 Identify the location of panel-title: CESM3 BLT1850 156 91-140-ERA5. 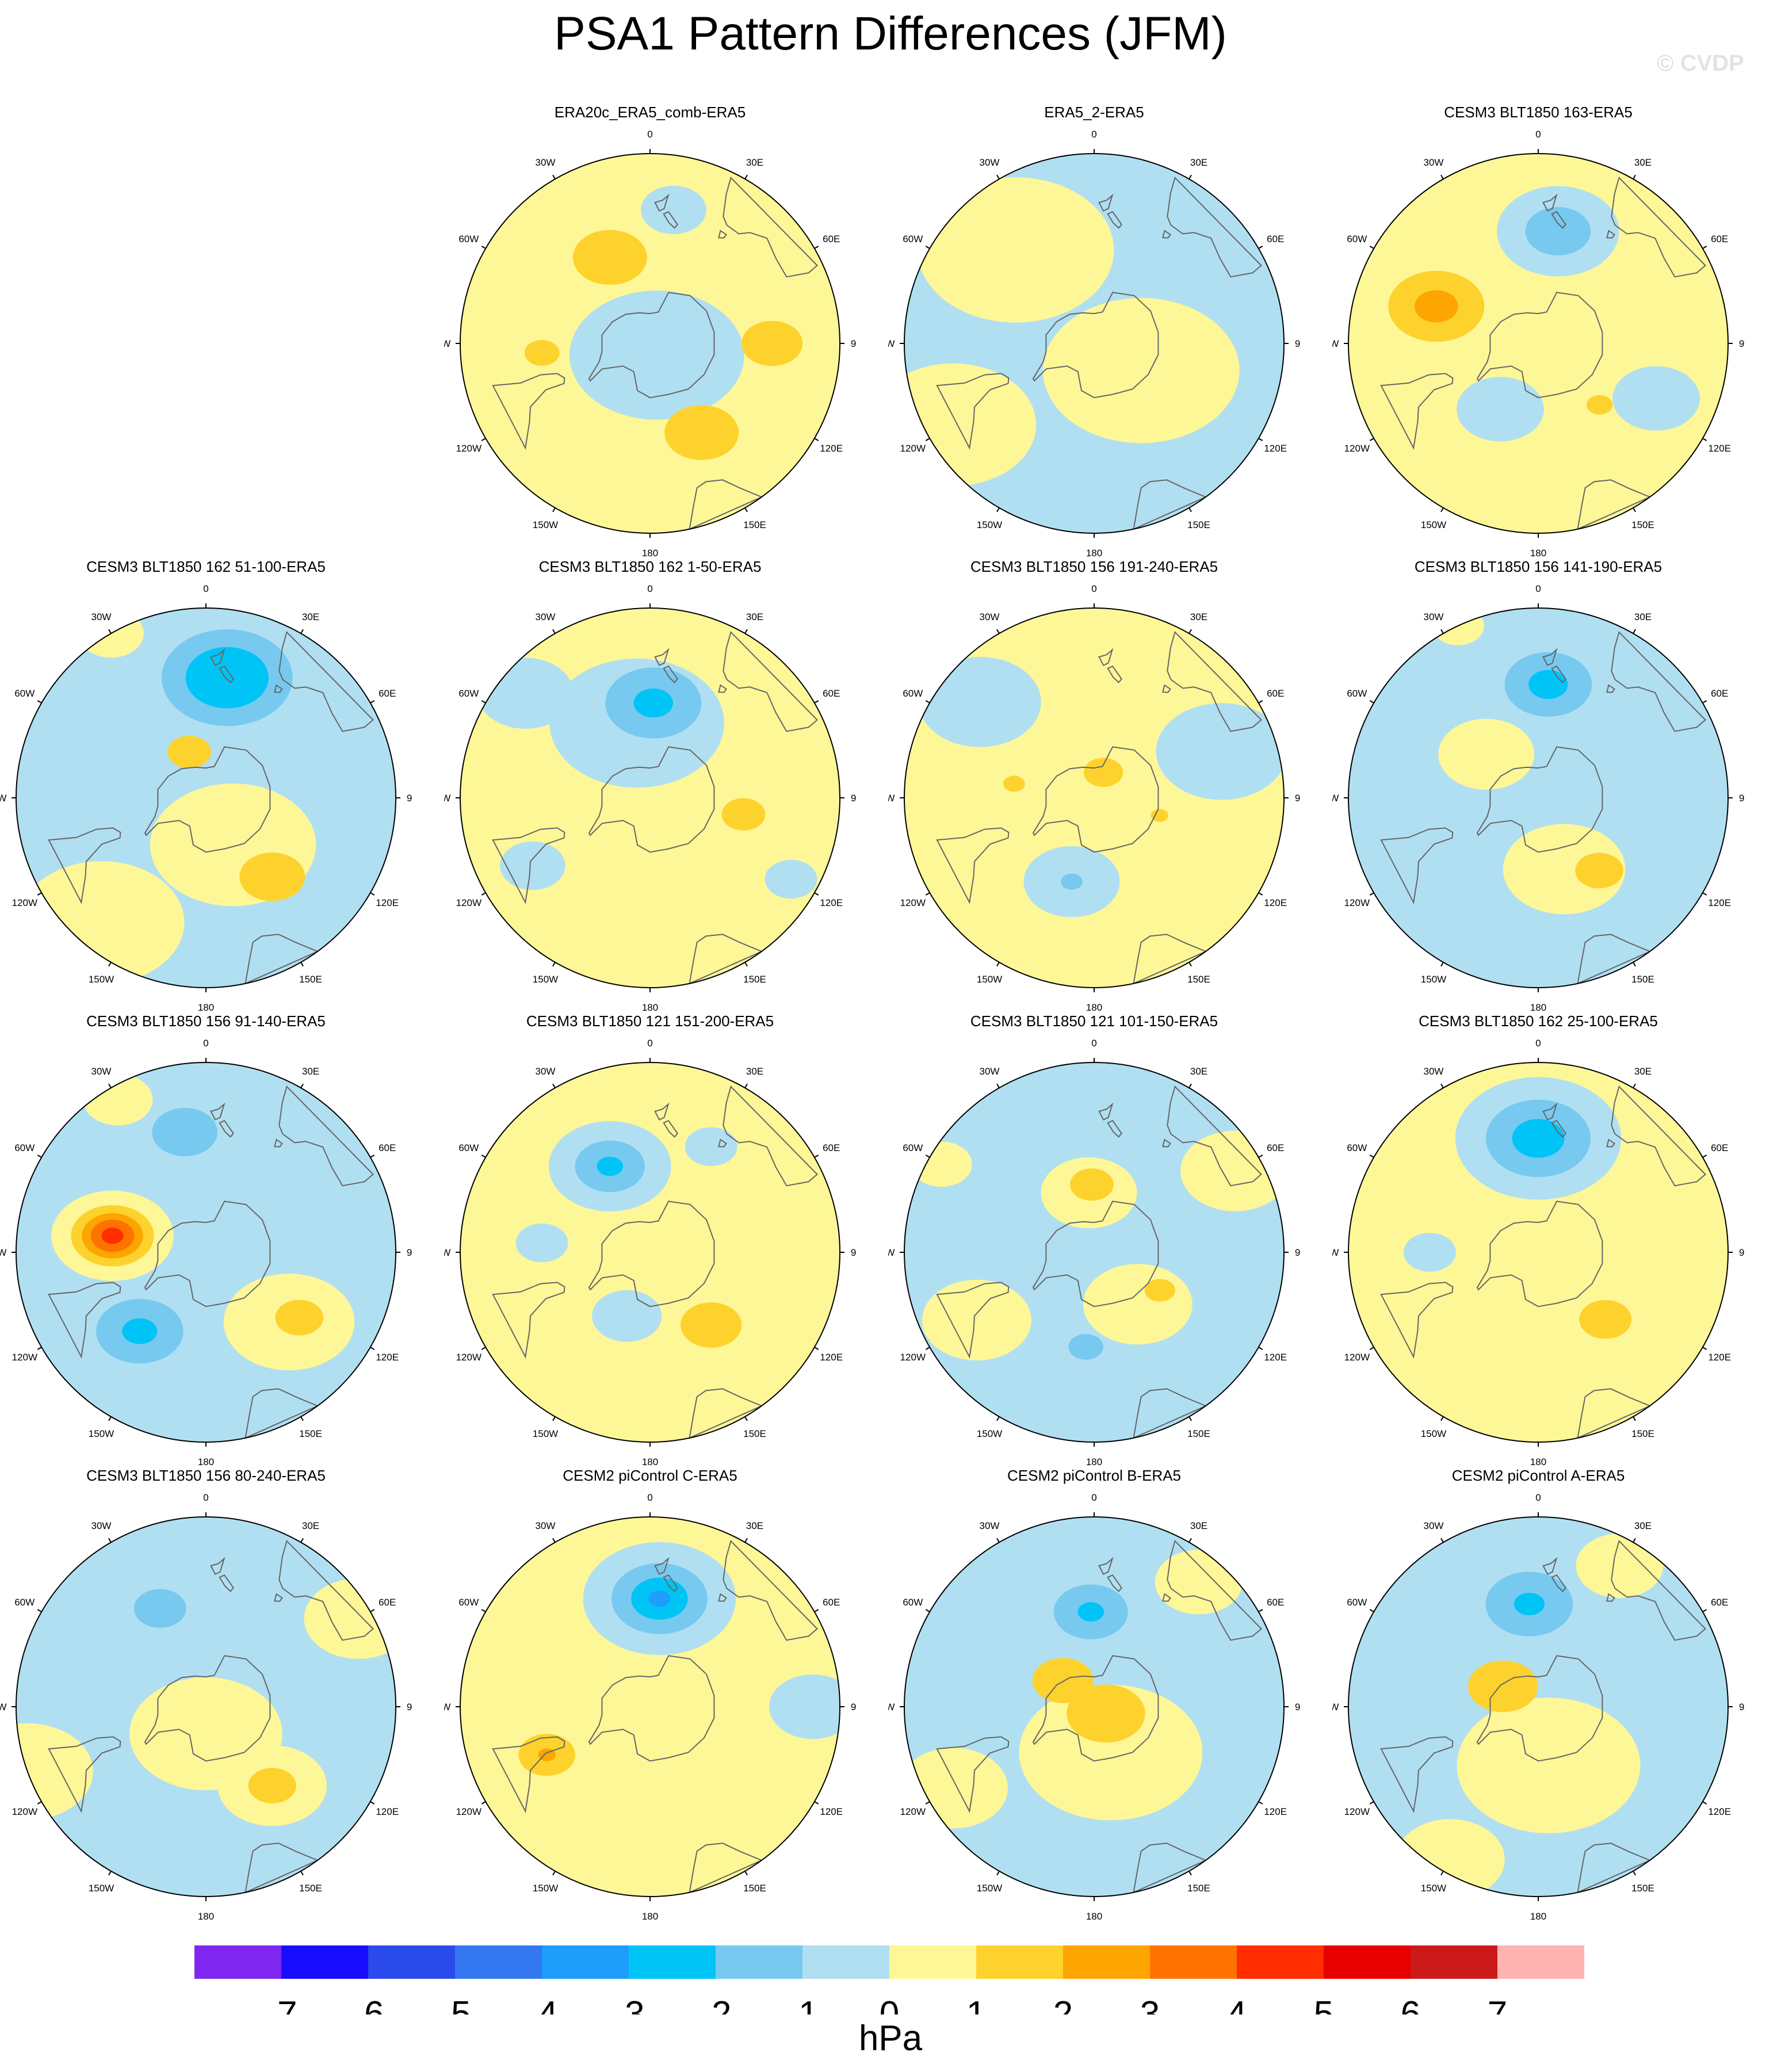
(206, 1021).